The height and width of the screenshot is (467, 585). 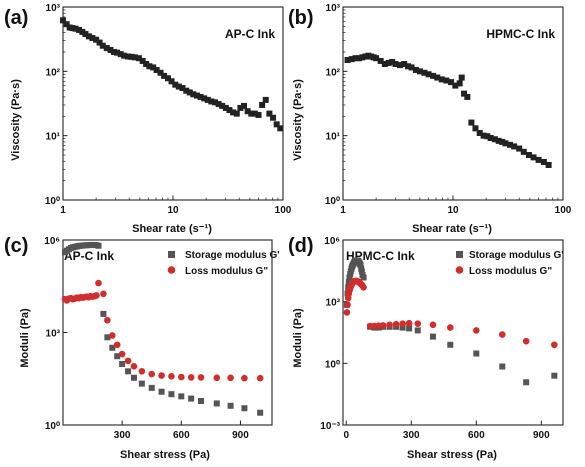 I want to click on legend-label-loss: Loss modulus Gʺ, so click(x=510, y=271).